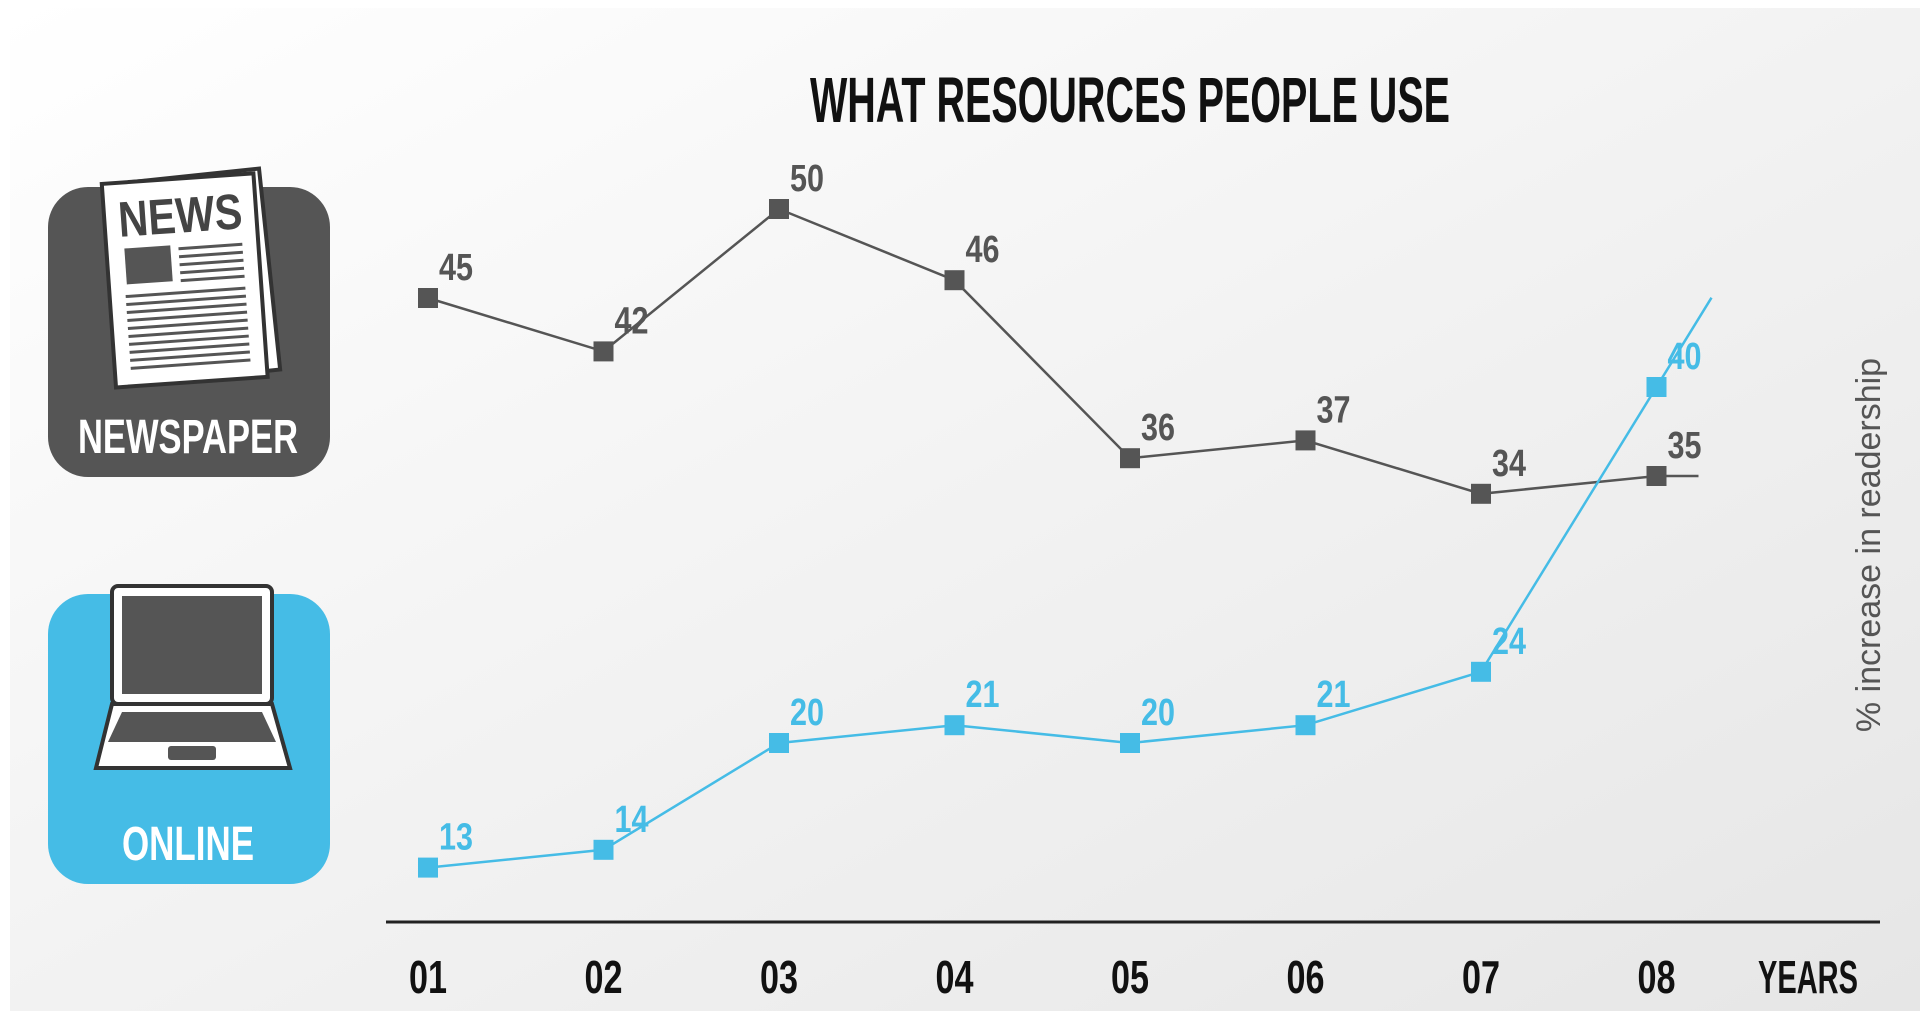  Describe the element at coordinates (1130, 100) in the screenshot. I see `chart-title: WHAT RESOURCES PEOPLE USE` at that location.